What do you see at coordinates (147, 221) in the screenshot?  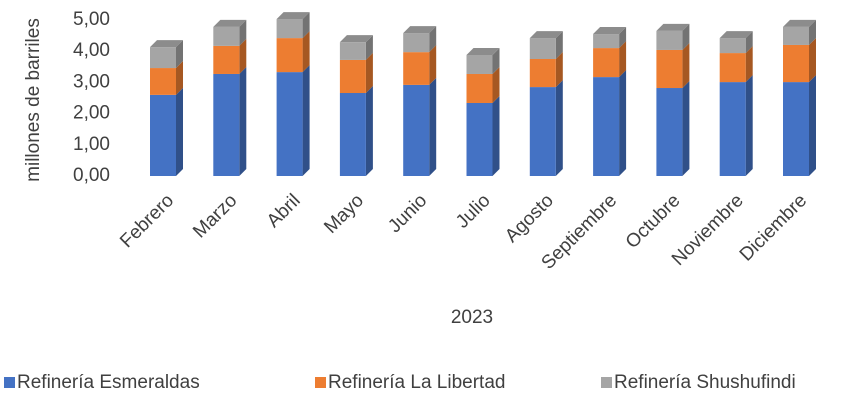 I see `x-tick-label: Febrero` at bounding box center [147, 221].